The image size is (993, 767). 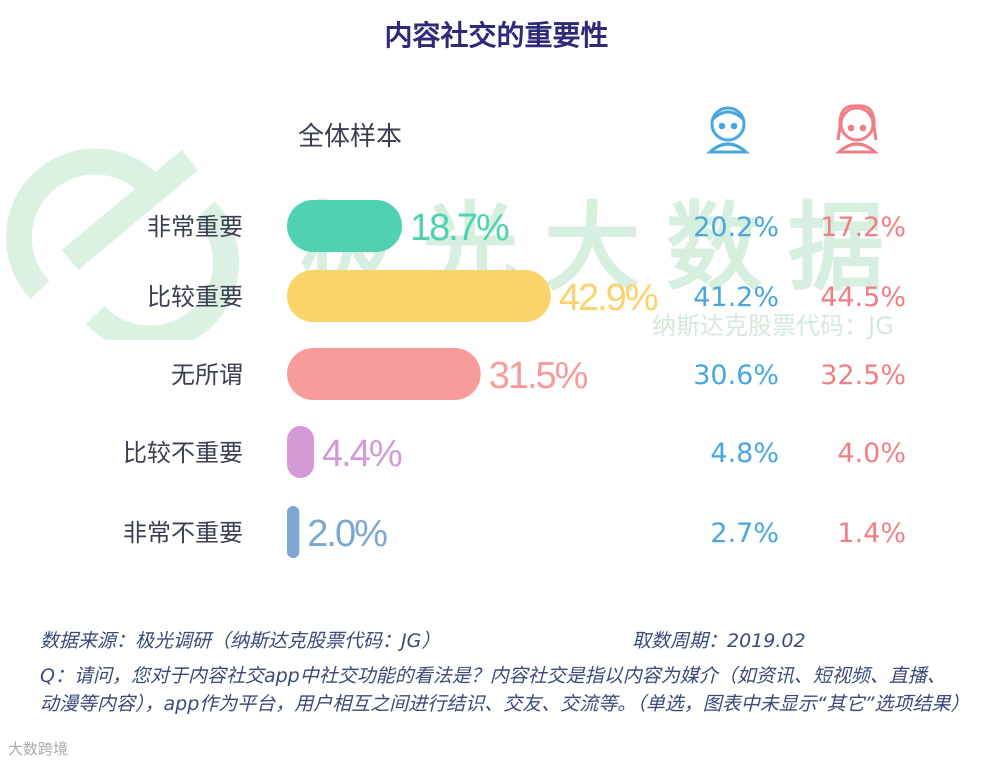 What do you see at coordinates (736, 375) in the screenshot?
I see `male-value-label: 30.6%` at bounding box center [736, 375].